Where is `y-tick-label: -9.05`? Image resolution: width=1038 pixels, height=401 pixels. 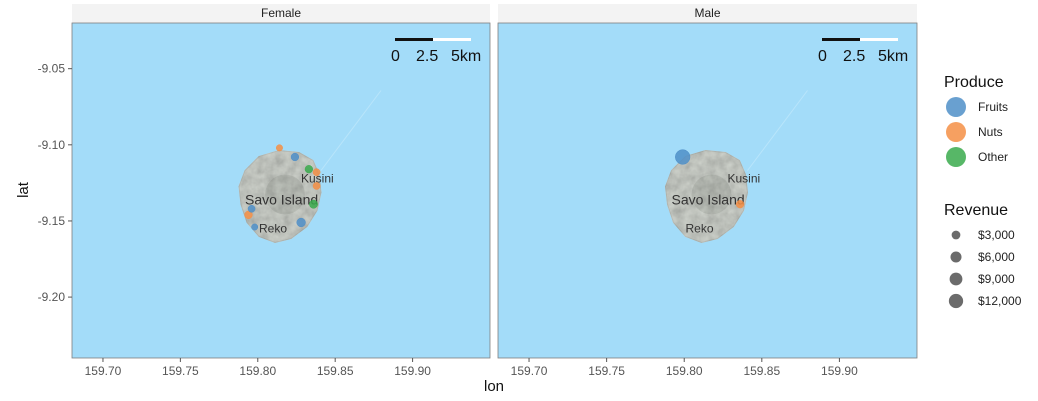
y-tick-label: -9.05 is located at coordinates (52, 69).